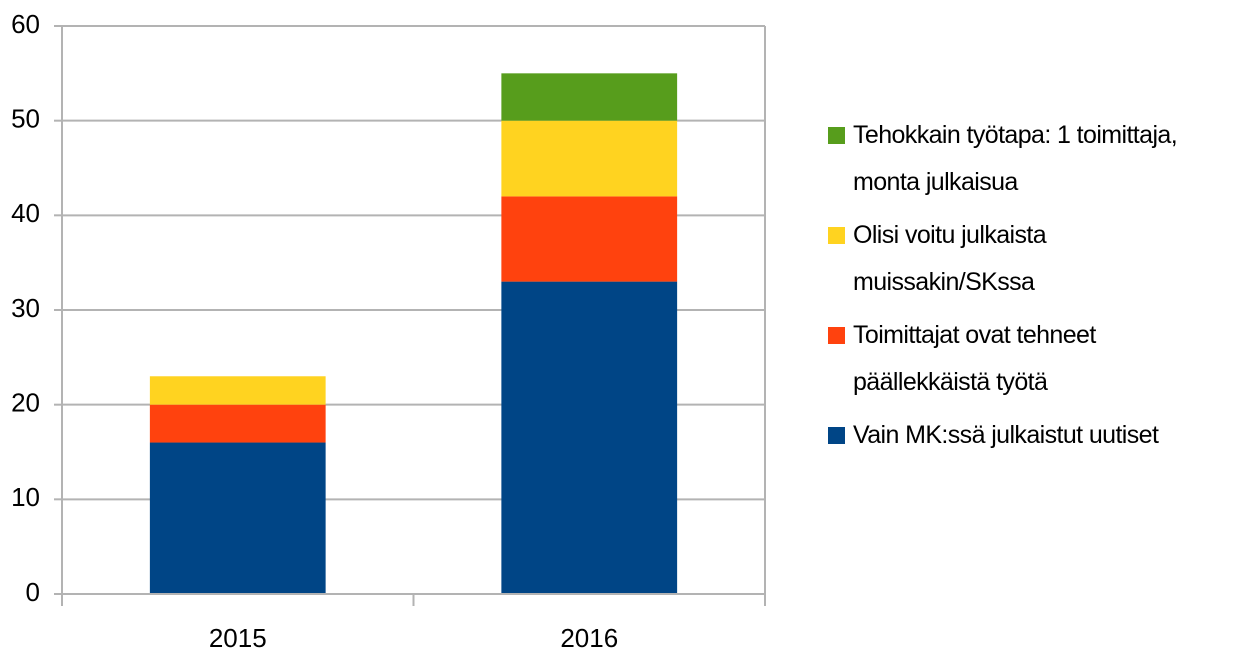 Image resolution: width=1248 pixels, height=659 pixels. I want to click on y-tick-label: 40, so click(25, 213).